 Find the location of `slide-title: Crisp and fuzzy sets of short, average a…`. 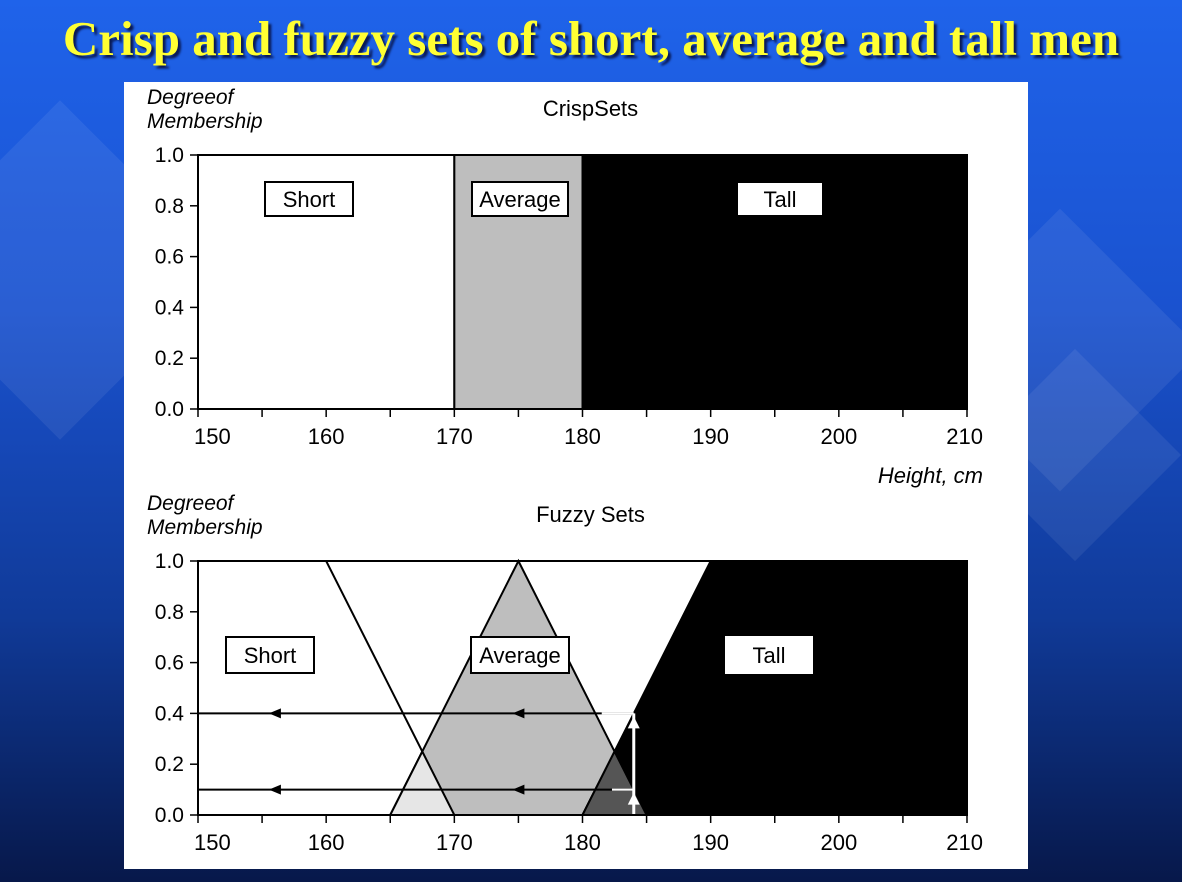

slide-title: Crisp and fuzzy sets of short, average a… is located at coordinates (591, 38).